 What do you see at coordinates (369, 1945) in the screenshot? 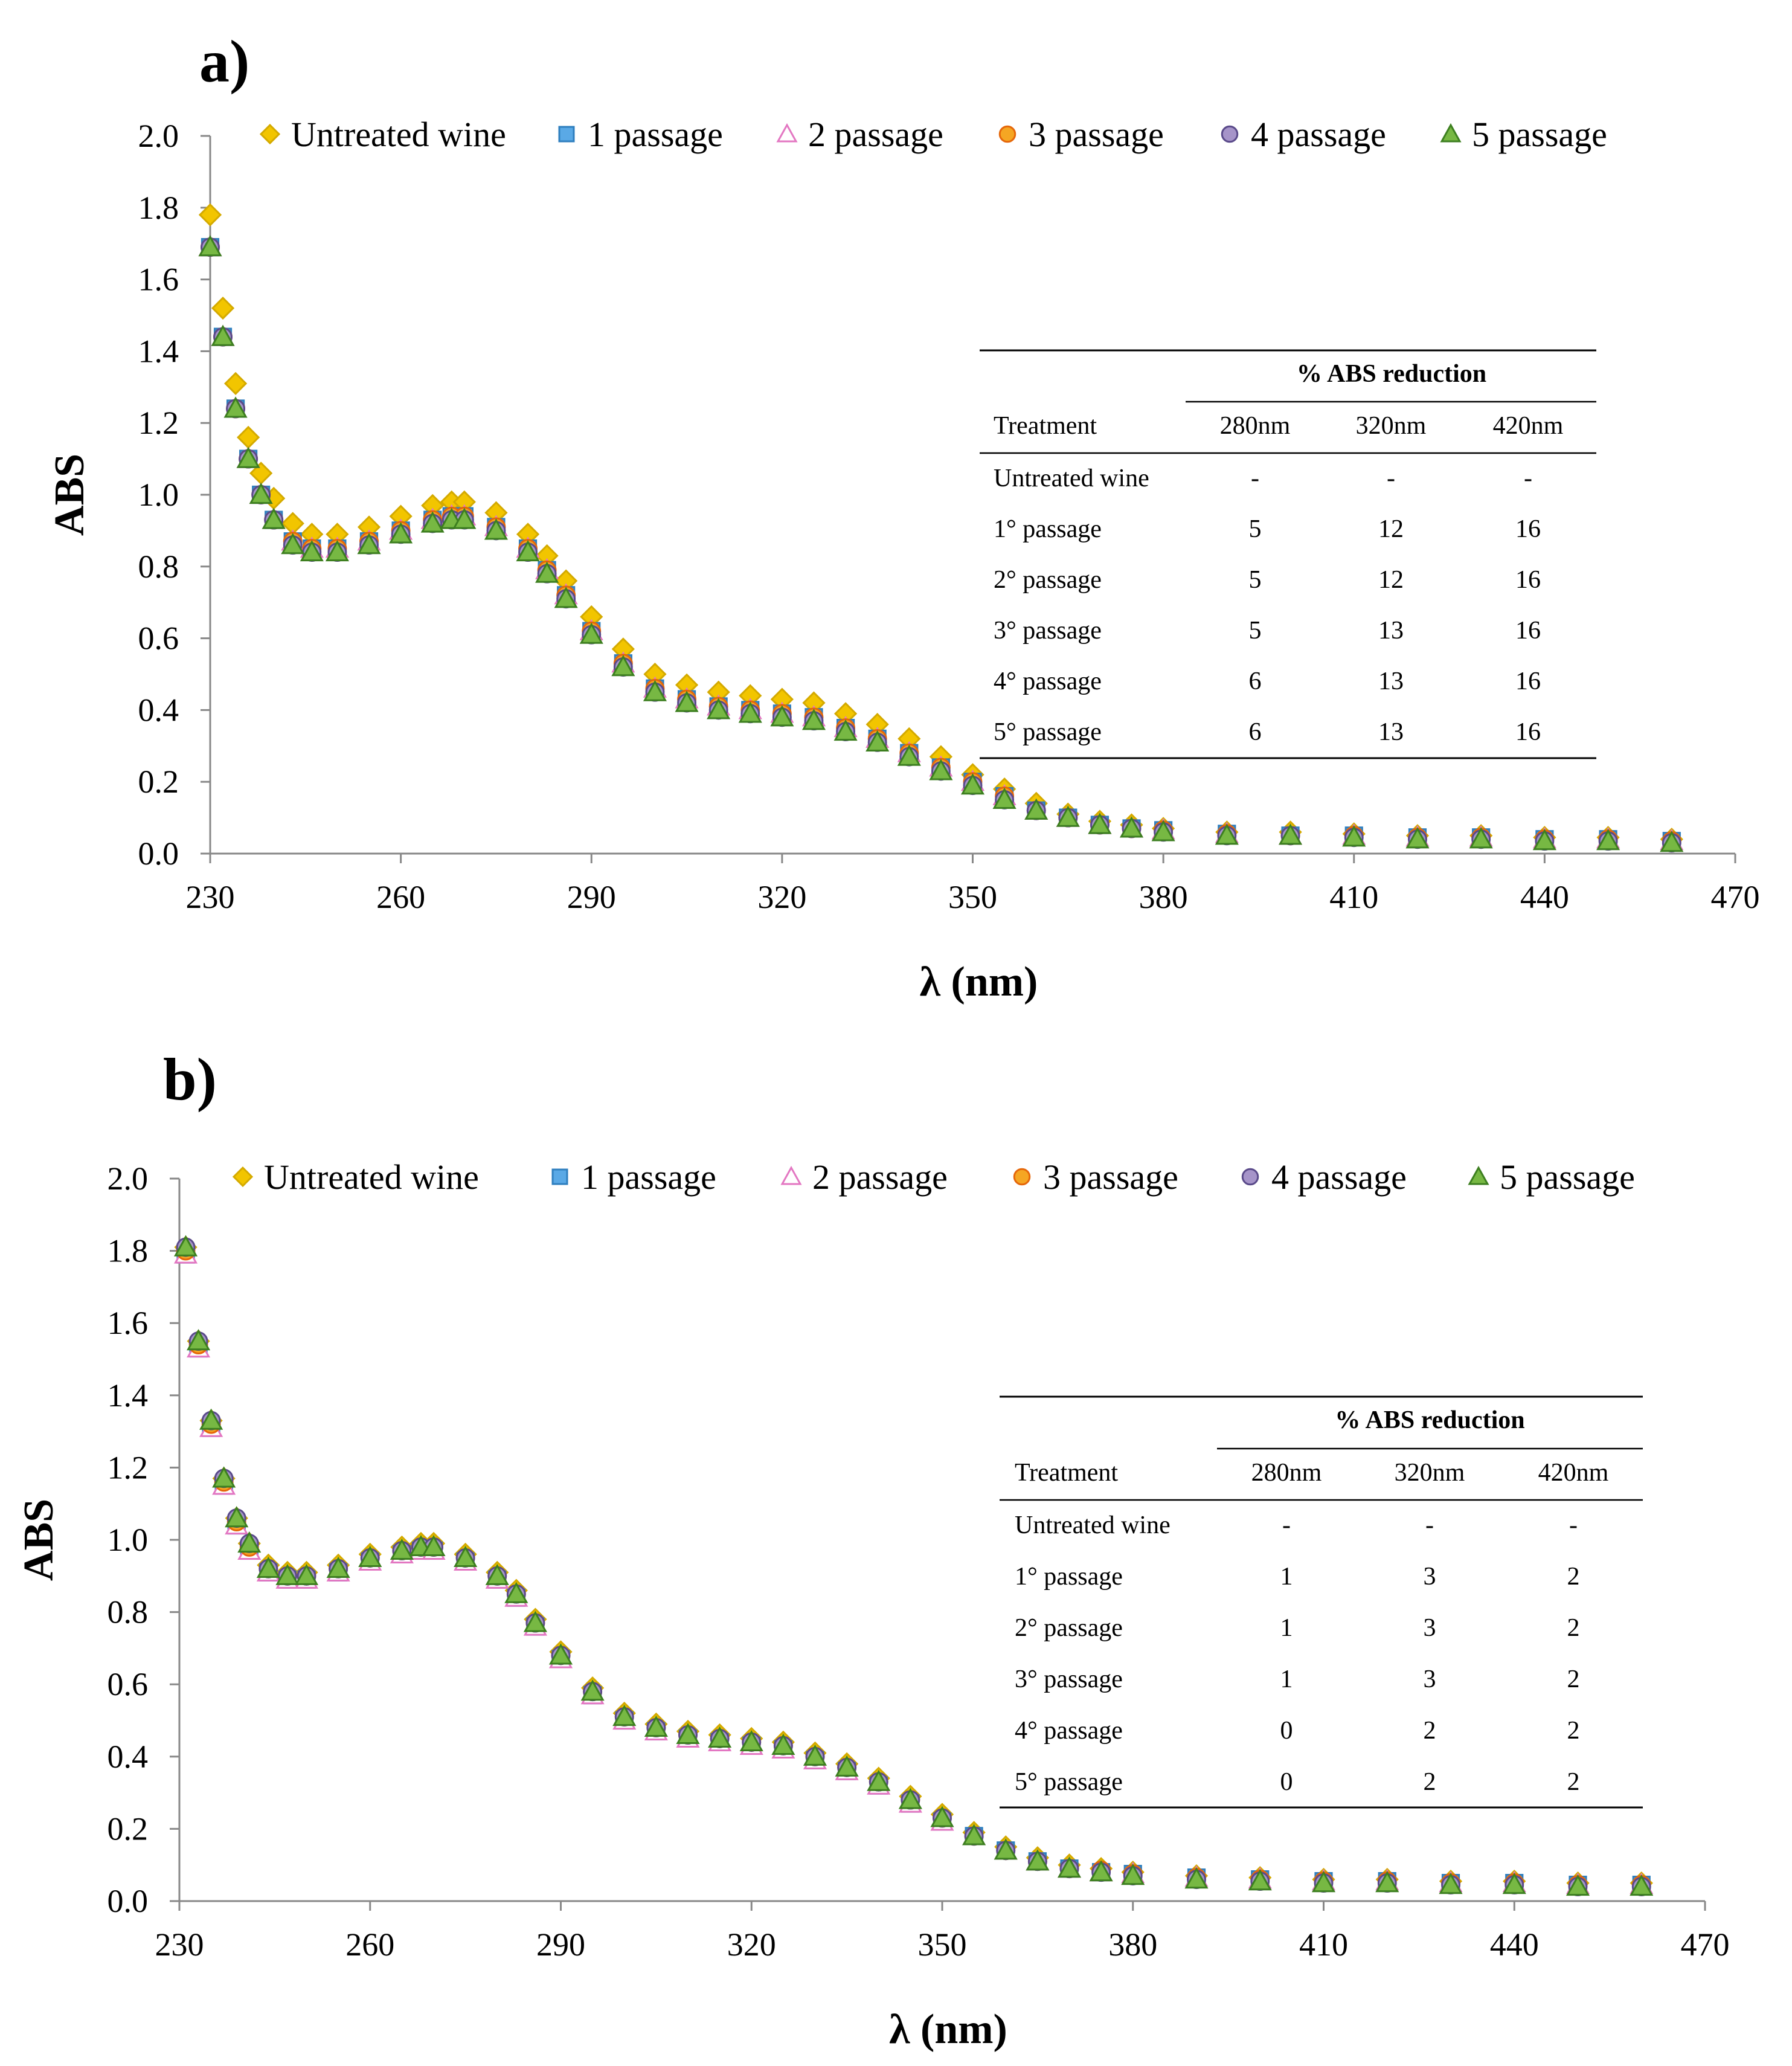
I see `x-tick-label: 260` at bounding box center [369, 1945].